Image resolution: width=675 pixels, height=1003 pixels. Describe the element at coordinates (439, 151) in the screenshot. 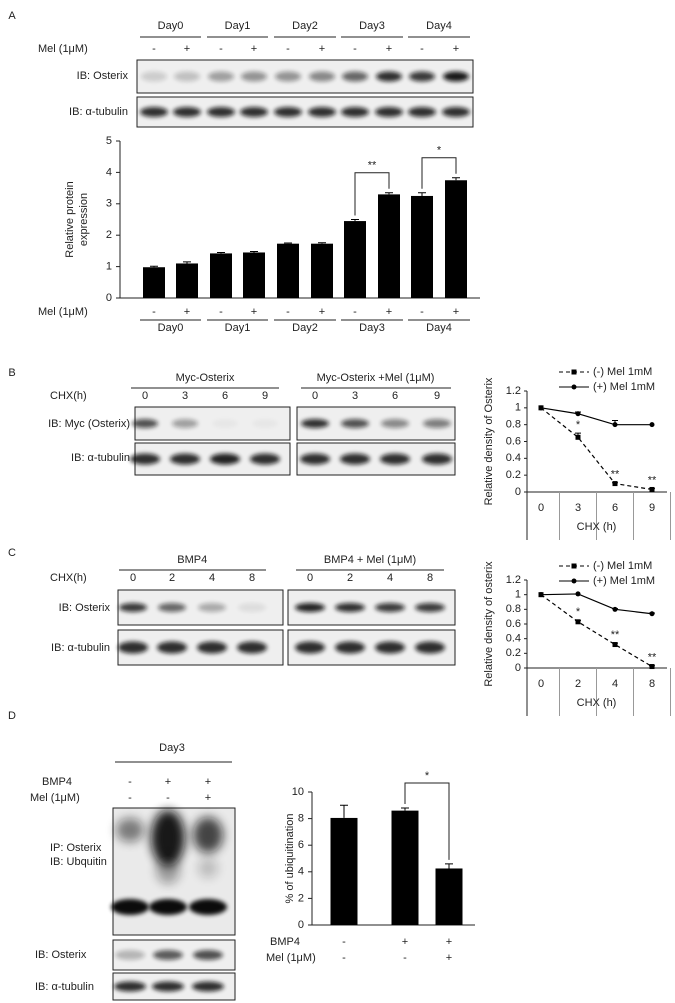

I see `significance-label: *` at that location.